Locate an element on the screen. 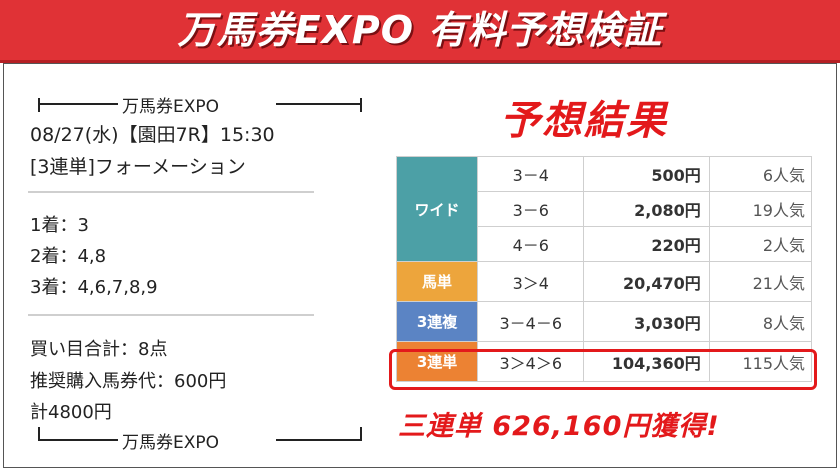 The width and height of the screenshot is (840, 470). stake-per-ticket: 推奨購入馬券代：600円 is located at coordinates (128, 381).